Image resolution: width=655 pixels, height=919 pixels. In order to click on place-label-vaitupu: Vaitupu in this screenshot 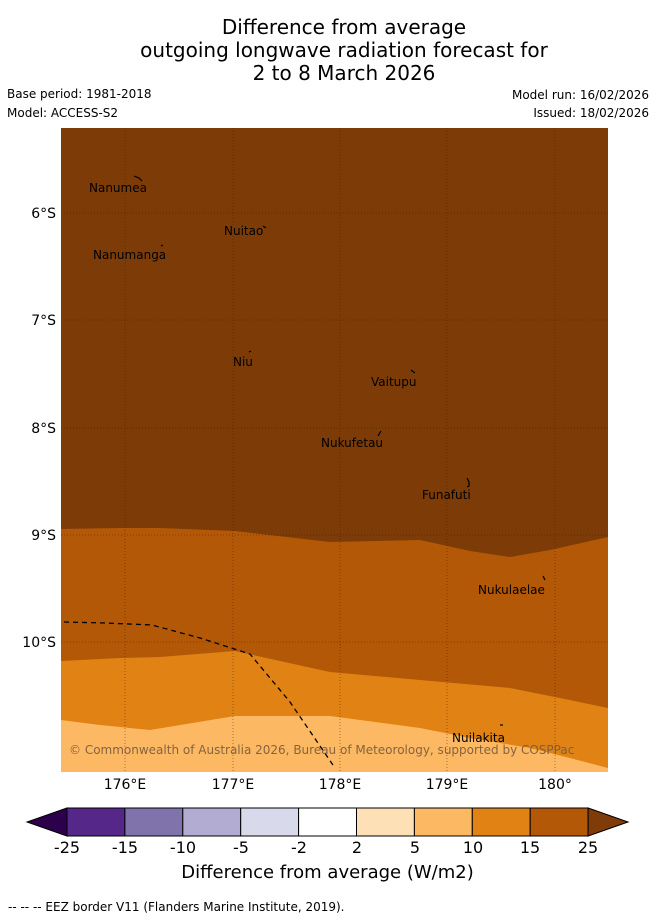, I will do `click(394, 382)`.